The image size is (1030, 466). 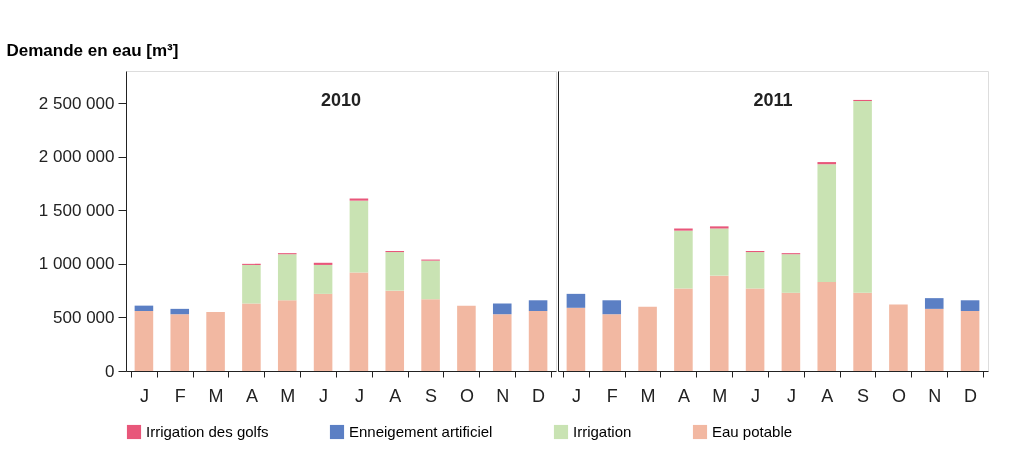 I want to click on y-tick-label: 2 500 000, so click(x=76, y=103).